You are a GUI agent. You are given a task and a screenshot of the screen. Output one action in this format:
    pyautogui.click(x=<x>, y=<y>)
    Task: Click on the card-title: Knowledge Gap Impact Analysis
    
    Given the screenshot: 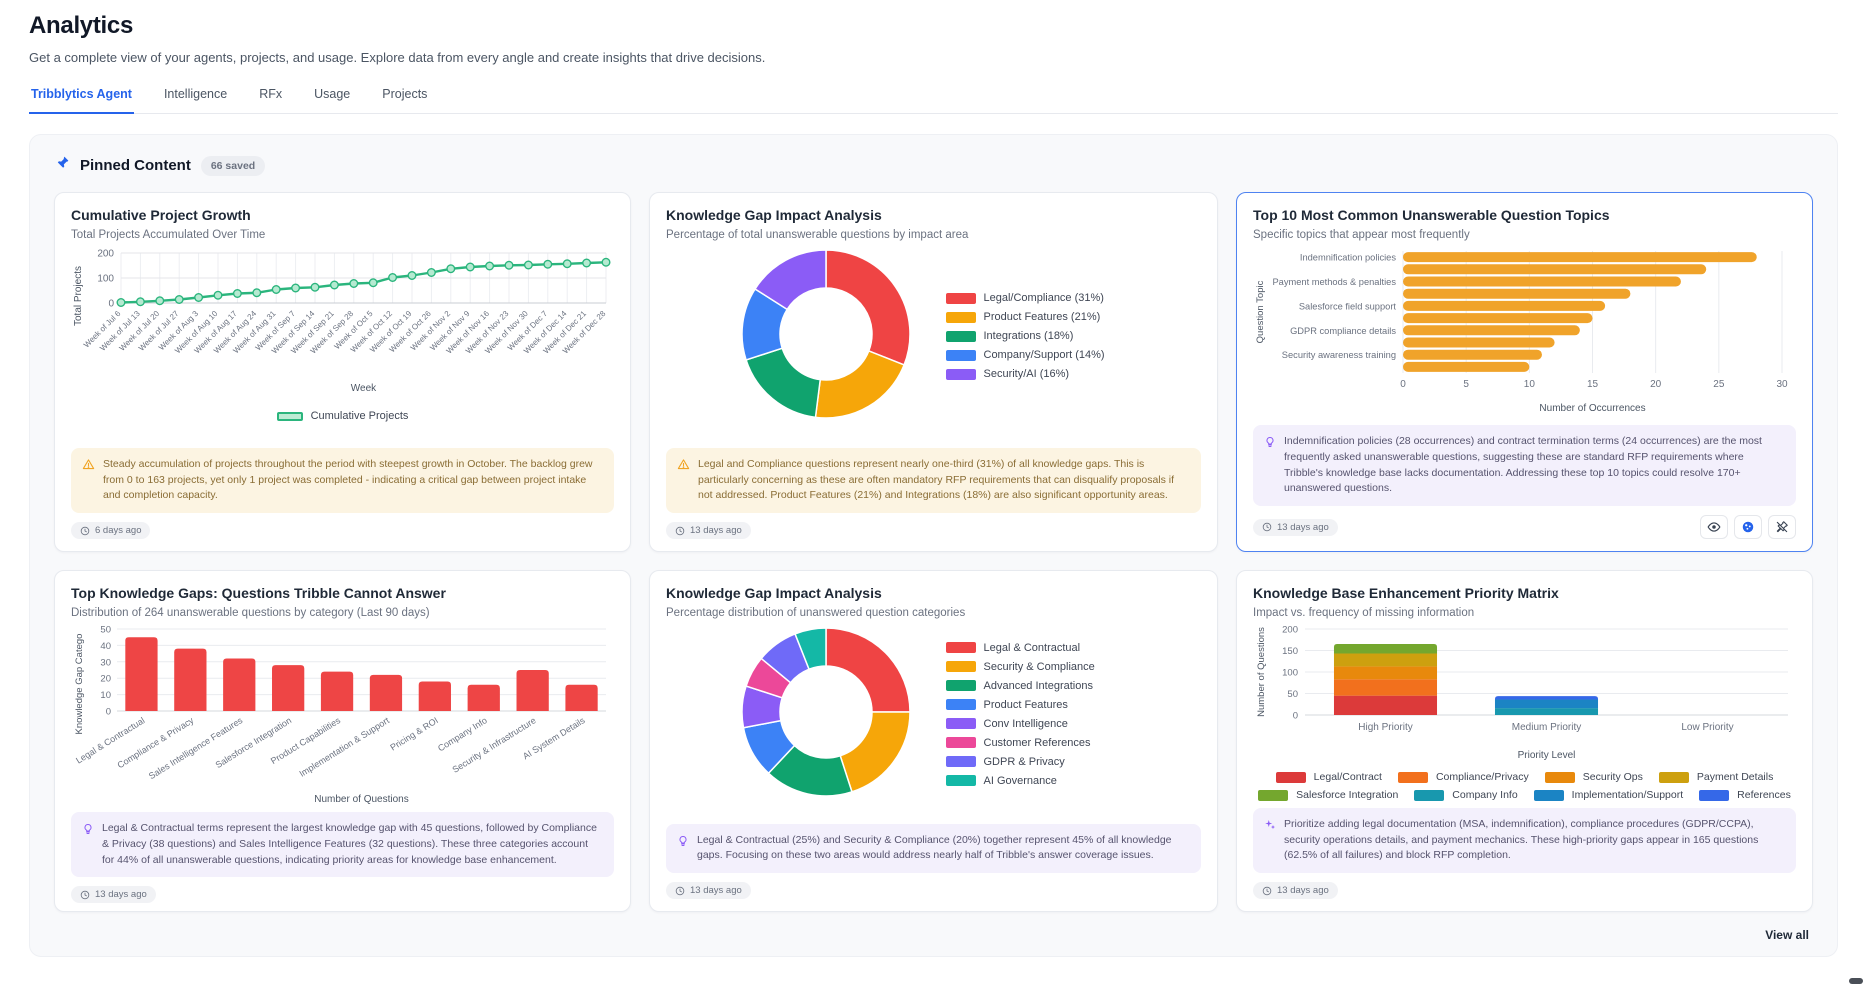 What is the action you would take?
    pyautogui.click(x=774, y=215)
    